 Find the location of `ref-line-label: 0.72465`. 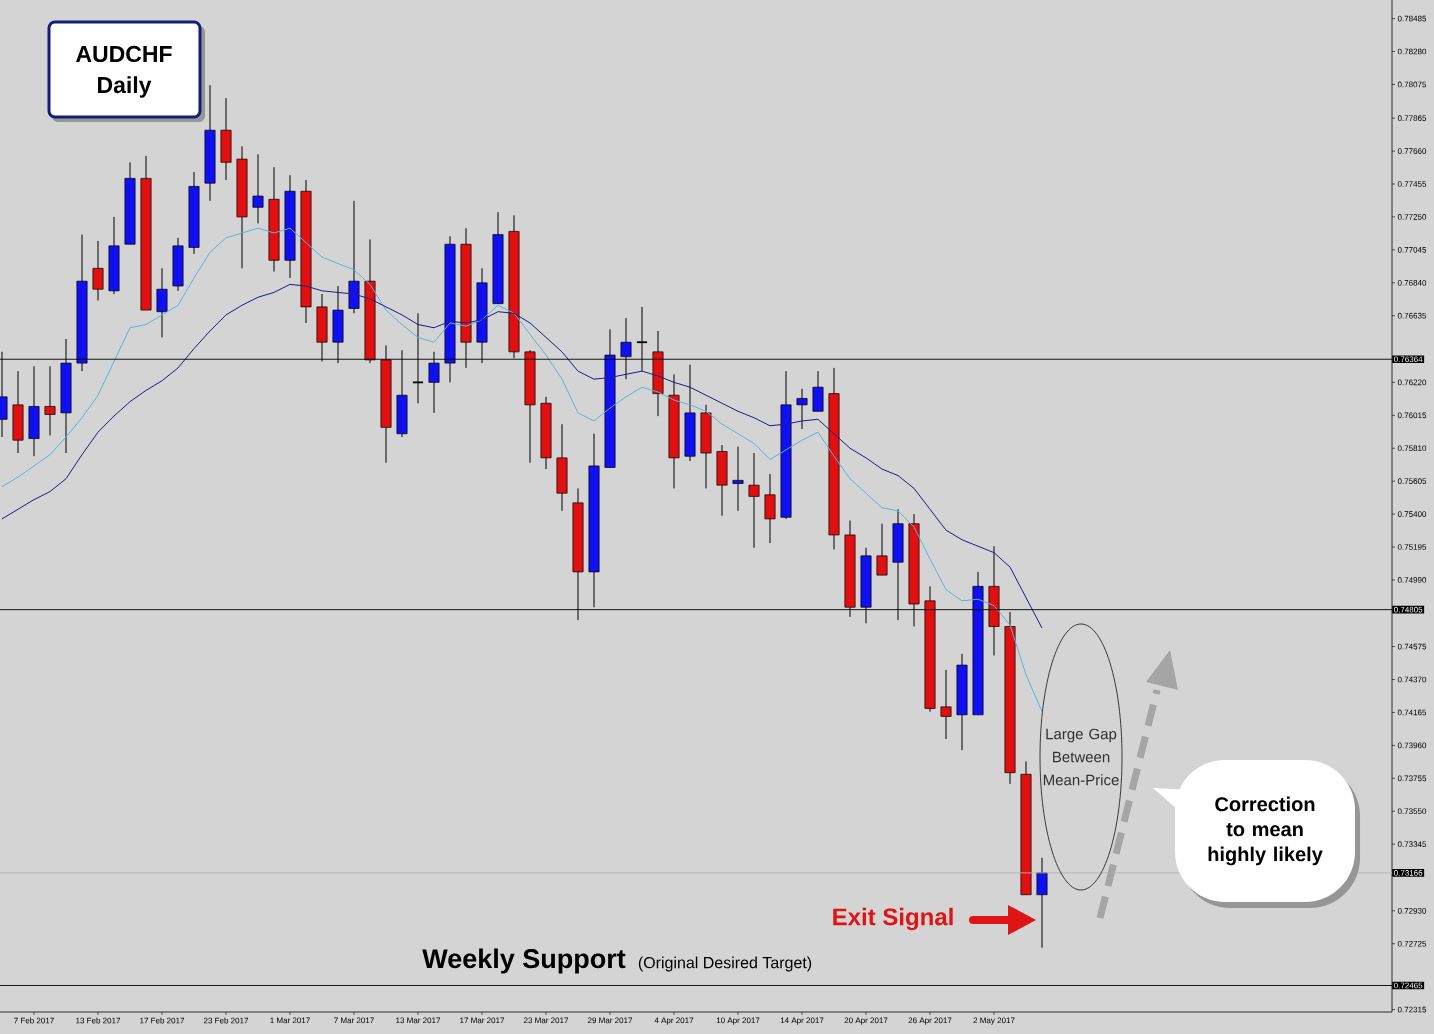

ref-line-label: 0.72465 is located at coordinates (1408, 985).